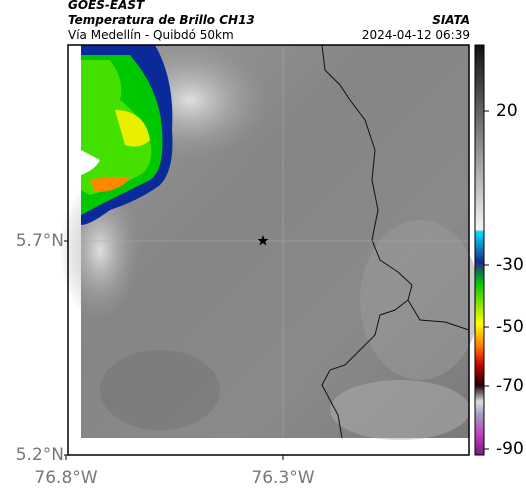 Image resolution: width=526 pixels, height=491 pixels. I want to click on title: GOES-EAST, so click(106, 6).